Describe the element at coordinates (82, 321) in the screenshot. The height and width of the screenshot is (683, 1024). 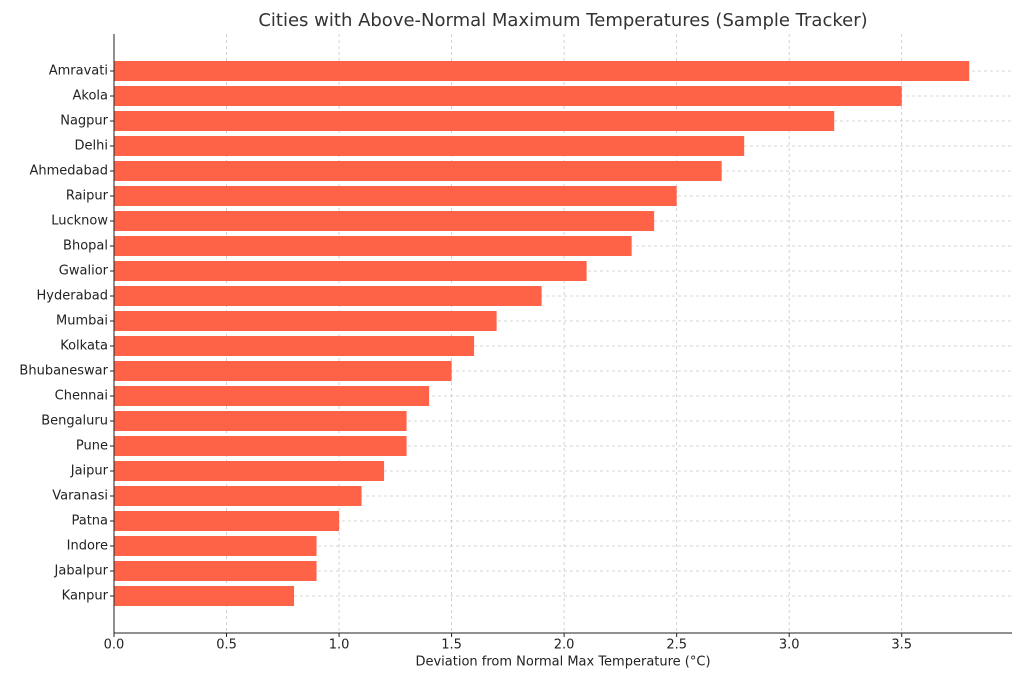
I see `y-tick-label: Mumbai` at that location.